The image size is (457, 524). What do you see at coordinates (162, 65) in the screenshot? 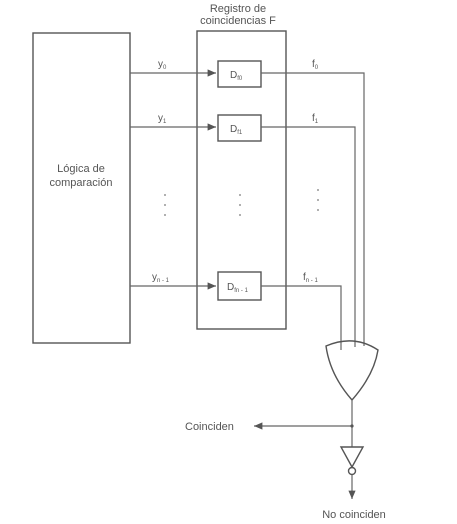
I see `input-label-y0: y0` at bounding box center [162, 65].